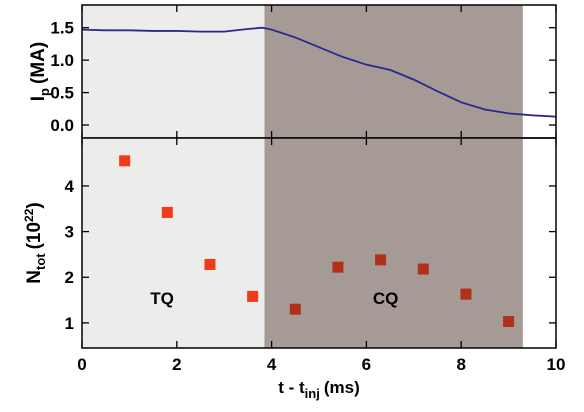 This screenshot has height=412, width=584. Describe the element at coordinates (556, 364) in the screenshot. I see `x-tick-label: 10` at that location.